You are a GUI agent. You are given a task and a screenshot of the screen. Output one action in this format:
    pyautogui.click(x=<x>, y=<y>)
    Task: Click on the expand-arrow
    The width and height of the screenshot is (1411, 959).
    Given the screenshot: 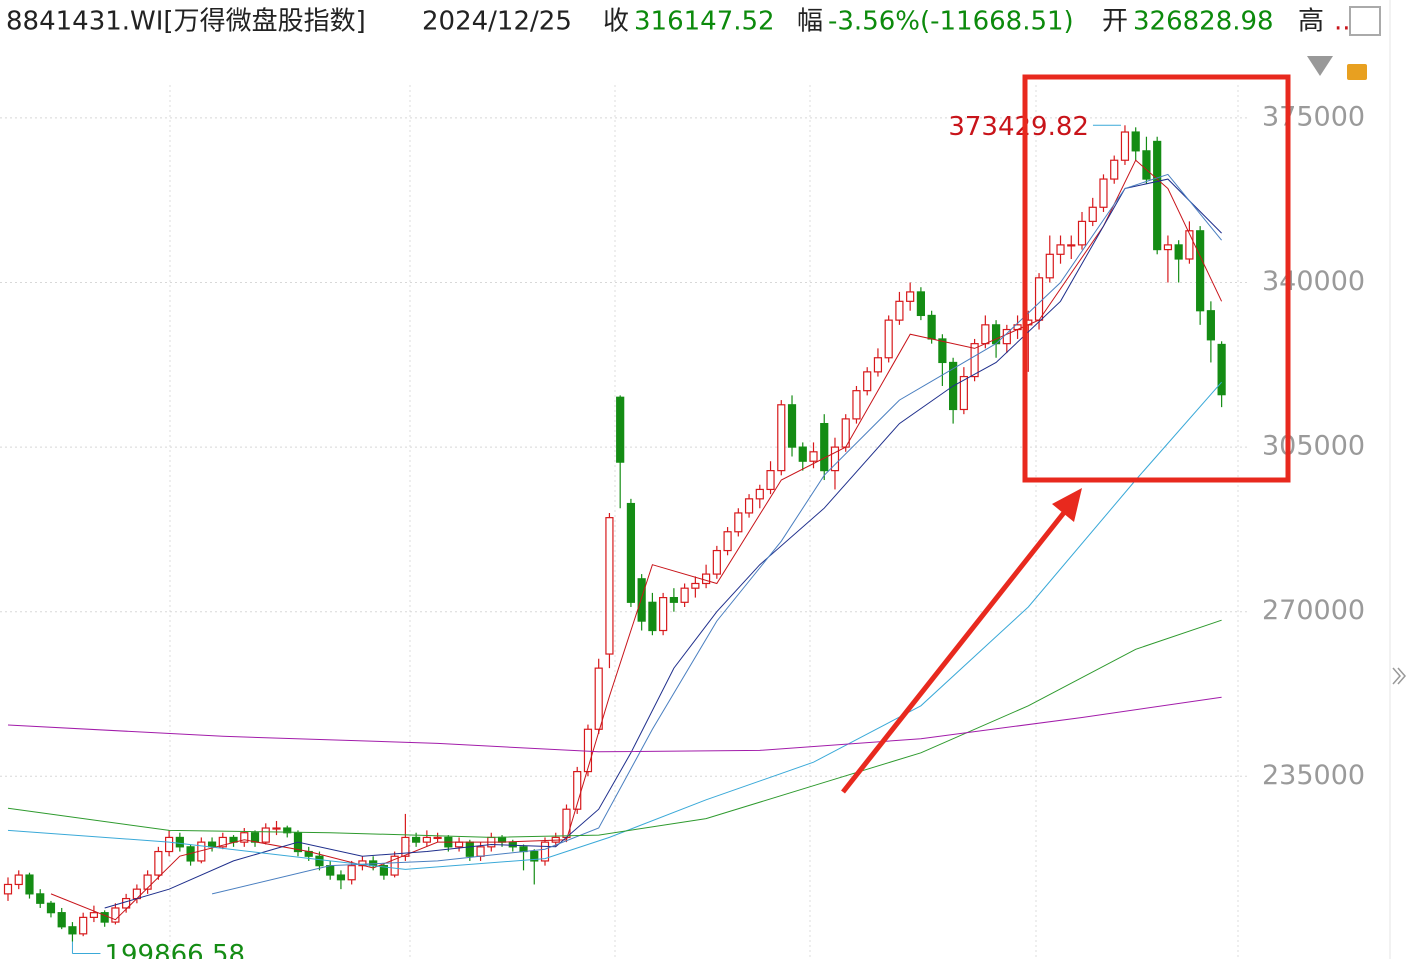 What is the action you would take?
    pyautogui.click(x=1399, y=676)
    